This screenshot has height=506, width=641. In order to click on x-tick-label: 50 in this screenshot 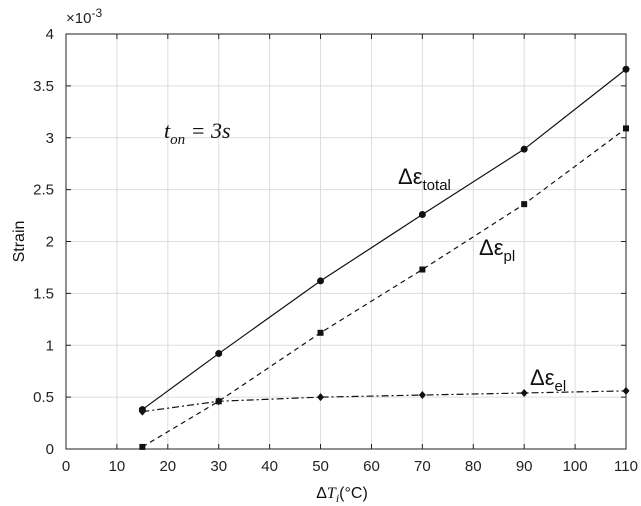, I will do `click(320, 466)`.